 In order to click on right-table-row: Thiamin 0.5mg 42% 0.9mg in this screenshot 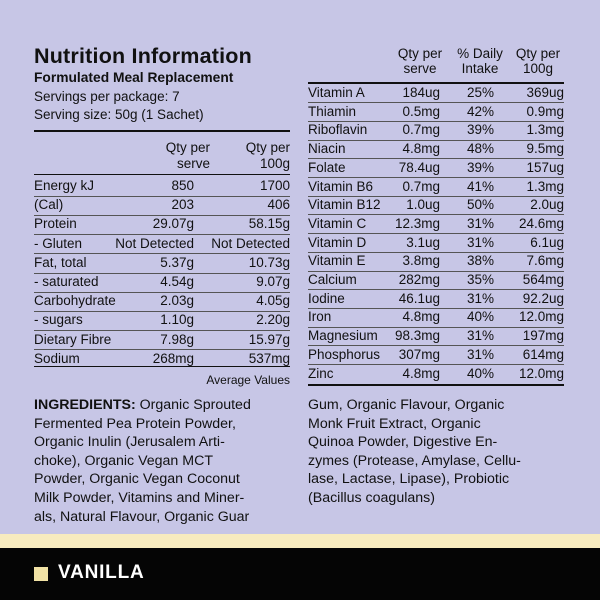, I will do `click(436, 113)`.